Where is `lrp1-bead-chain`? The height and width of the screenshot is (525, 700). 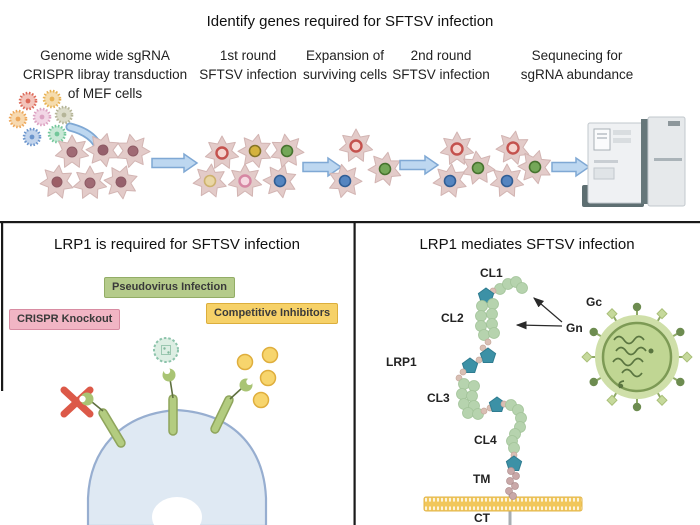
lrp1-bead-chain is located at coordinates (491, 373).